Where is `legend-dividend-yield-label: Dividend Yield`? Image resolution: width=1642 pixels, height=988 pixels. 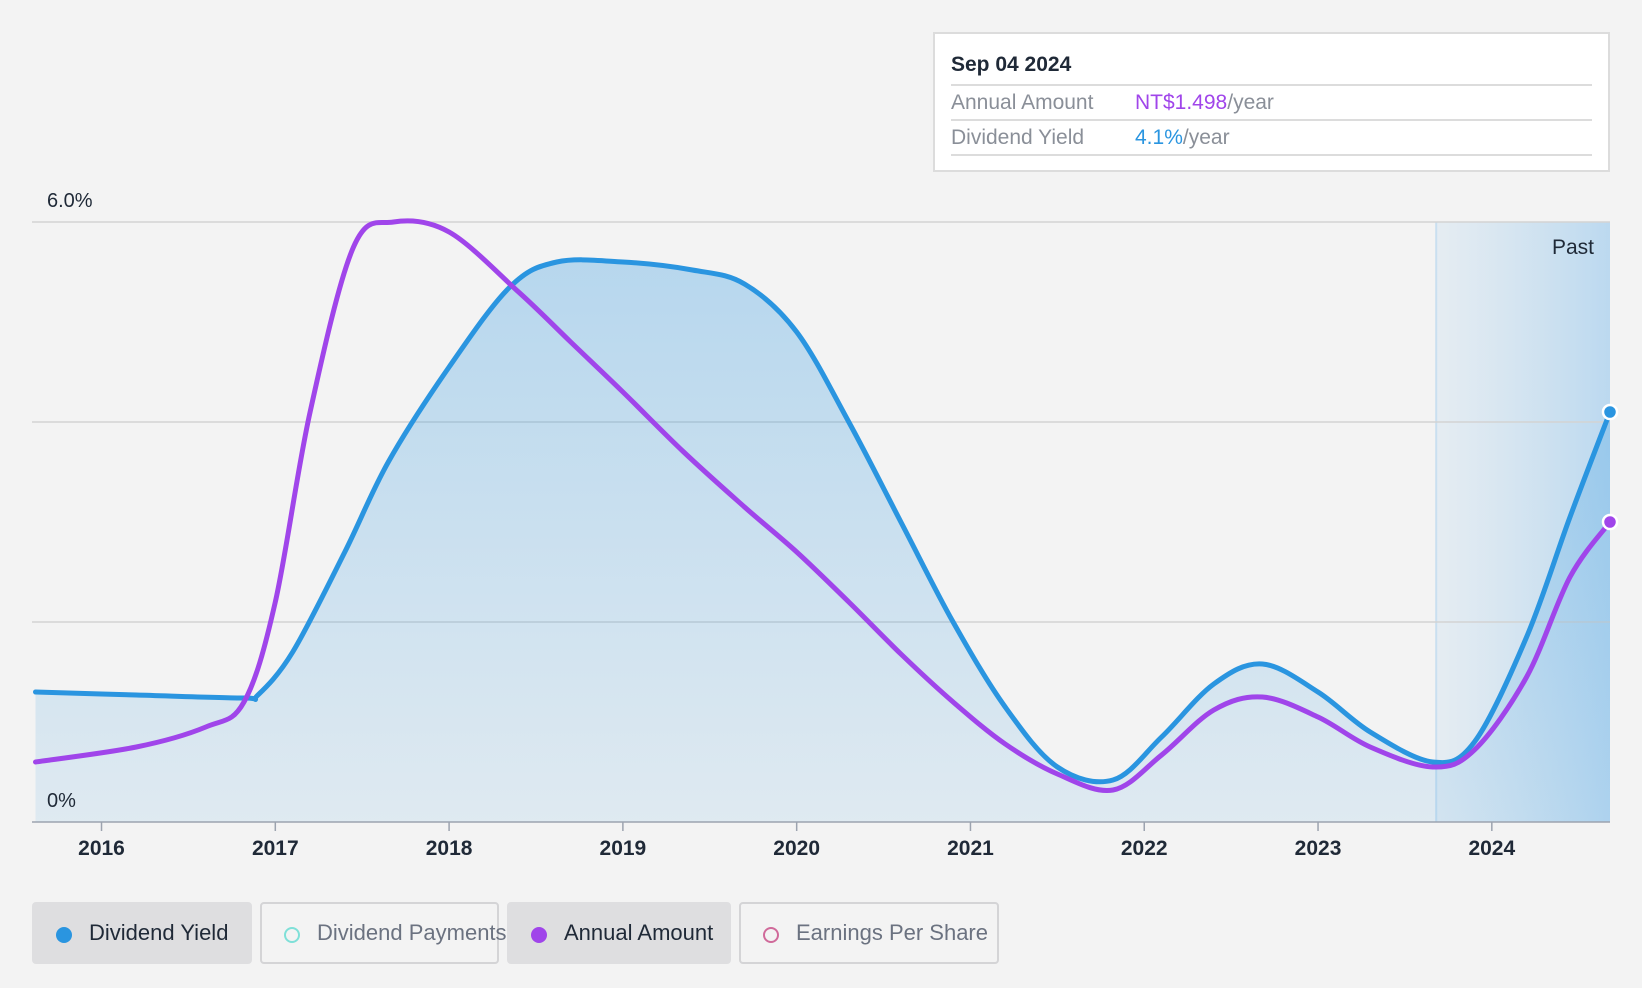 legend-dividend-yield-label: Dividend Yield is located at coordinates (159, 932).